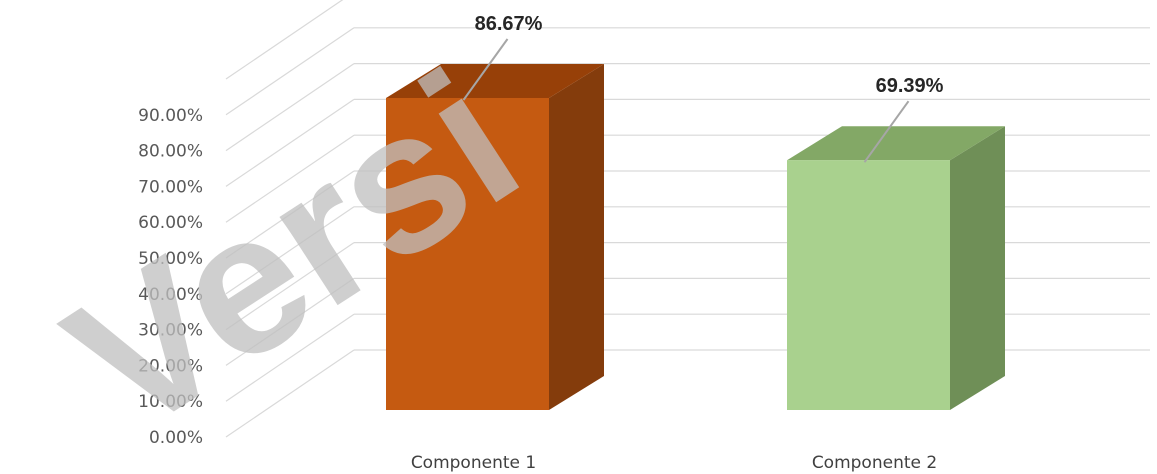 The width and height of the screenshot is (1157, 474). Describe the element at coordinates (170, 116) in the screenshot. I see `y-tick-label: 90.00%` at that location.